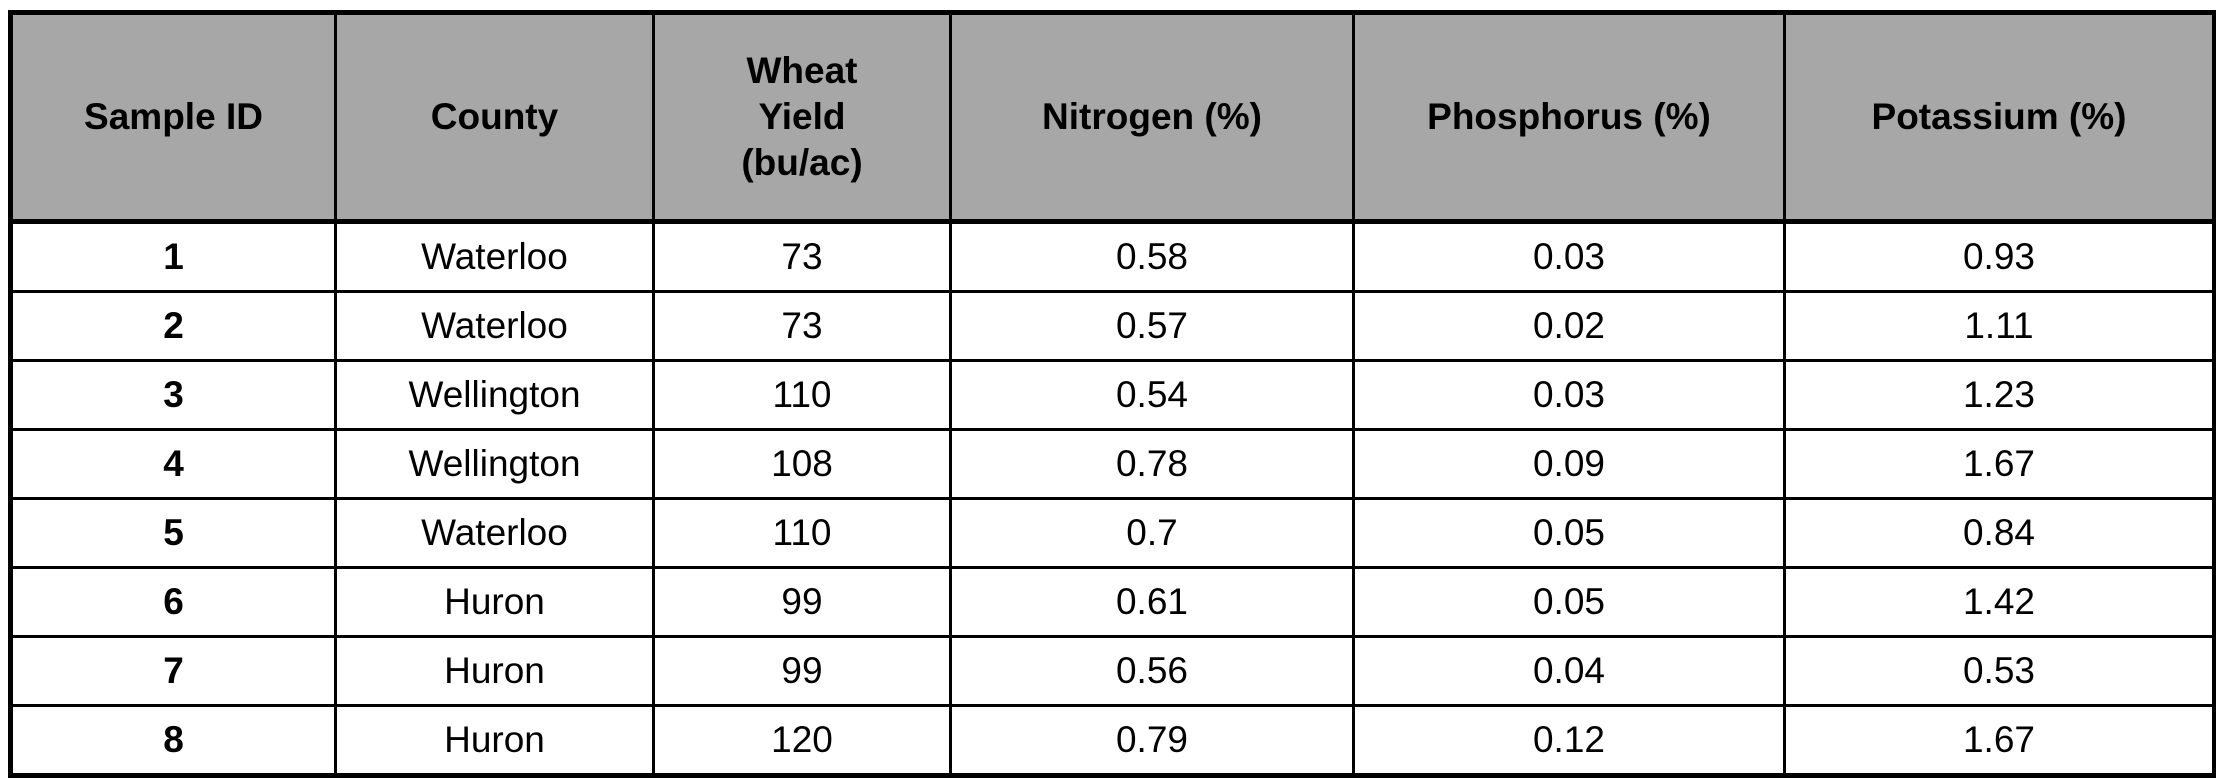 This screenshot has width=2216, height=778. I want to click on table-cell: 0.57, so click(1152, 326).